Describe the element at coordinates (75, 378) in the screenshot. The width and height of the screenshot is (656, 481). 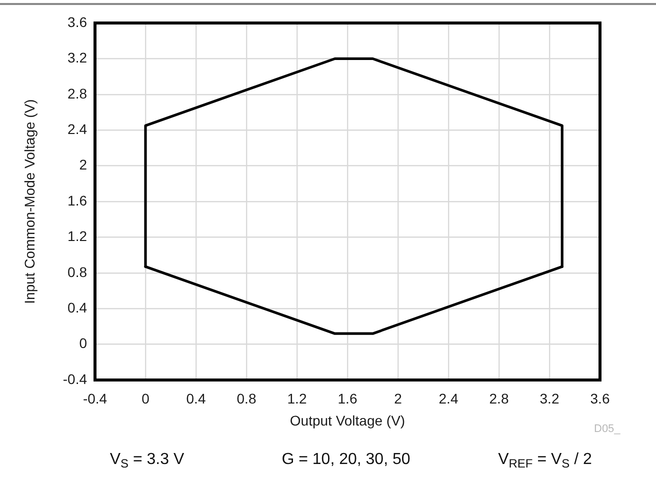
I see `y-tick-label: -0.4` at that location.